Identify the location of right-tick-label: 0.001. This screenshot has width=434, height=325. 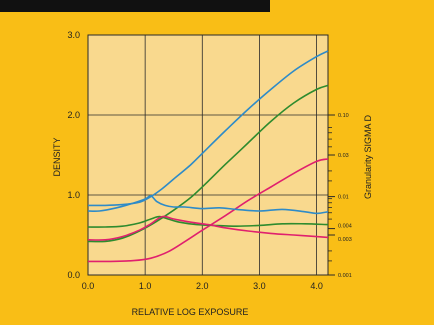
(345, 276).